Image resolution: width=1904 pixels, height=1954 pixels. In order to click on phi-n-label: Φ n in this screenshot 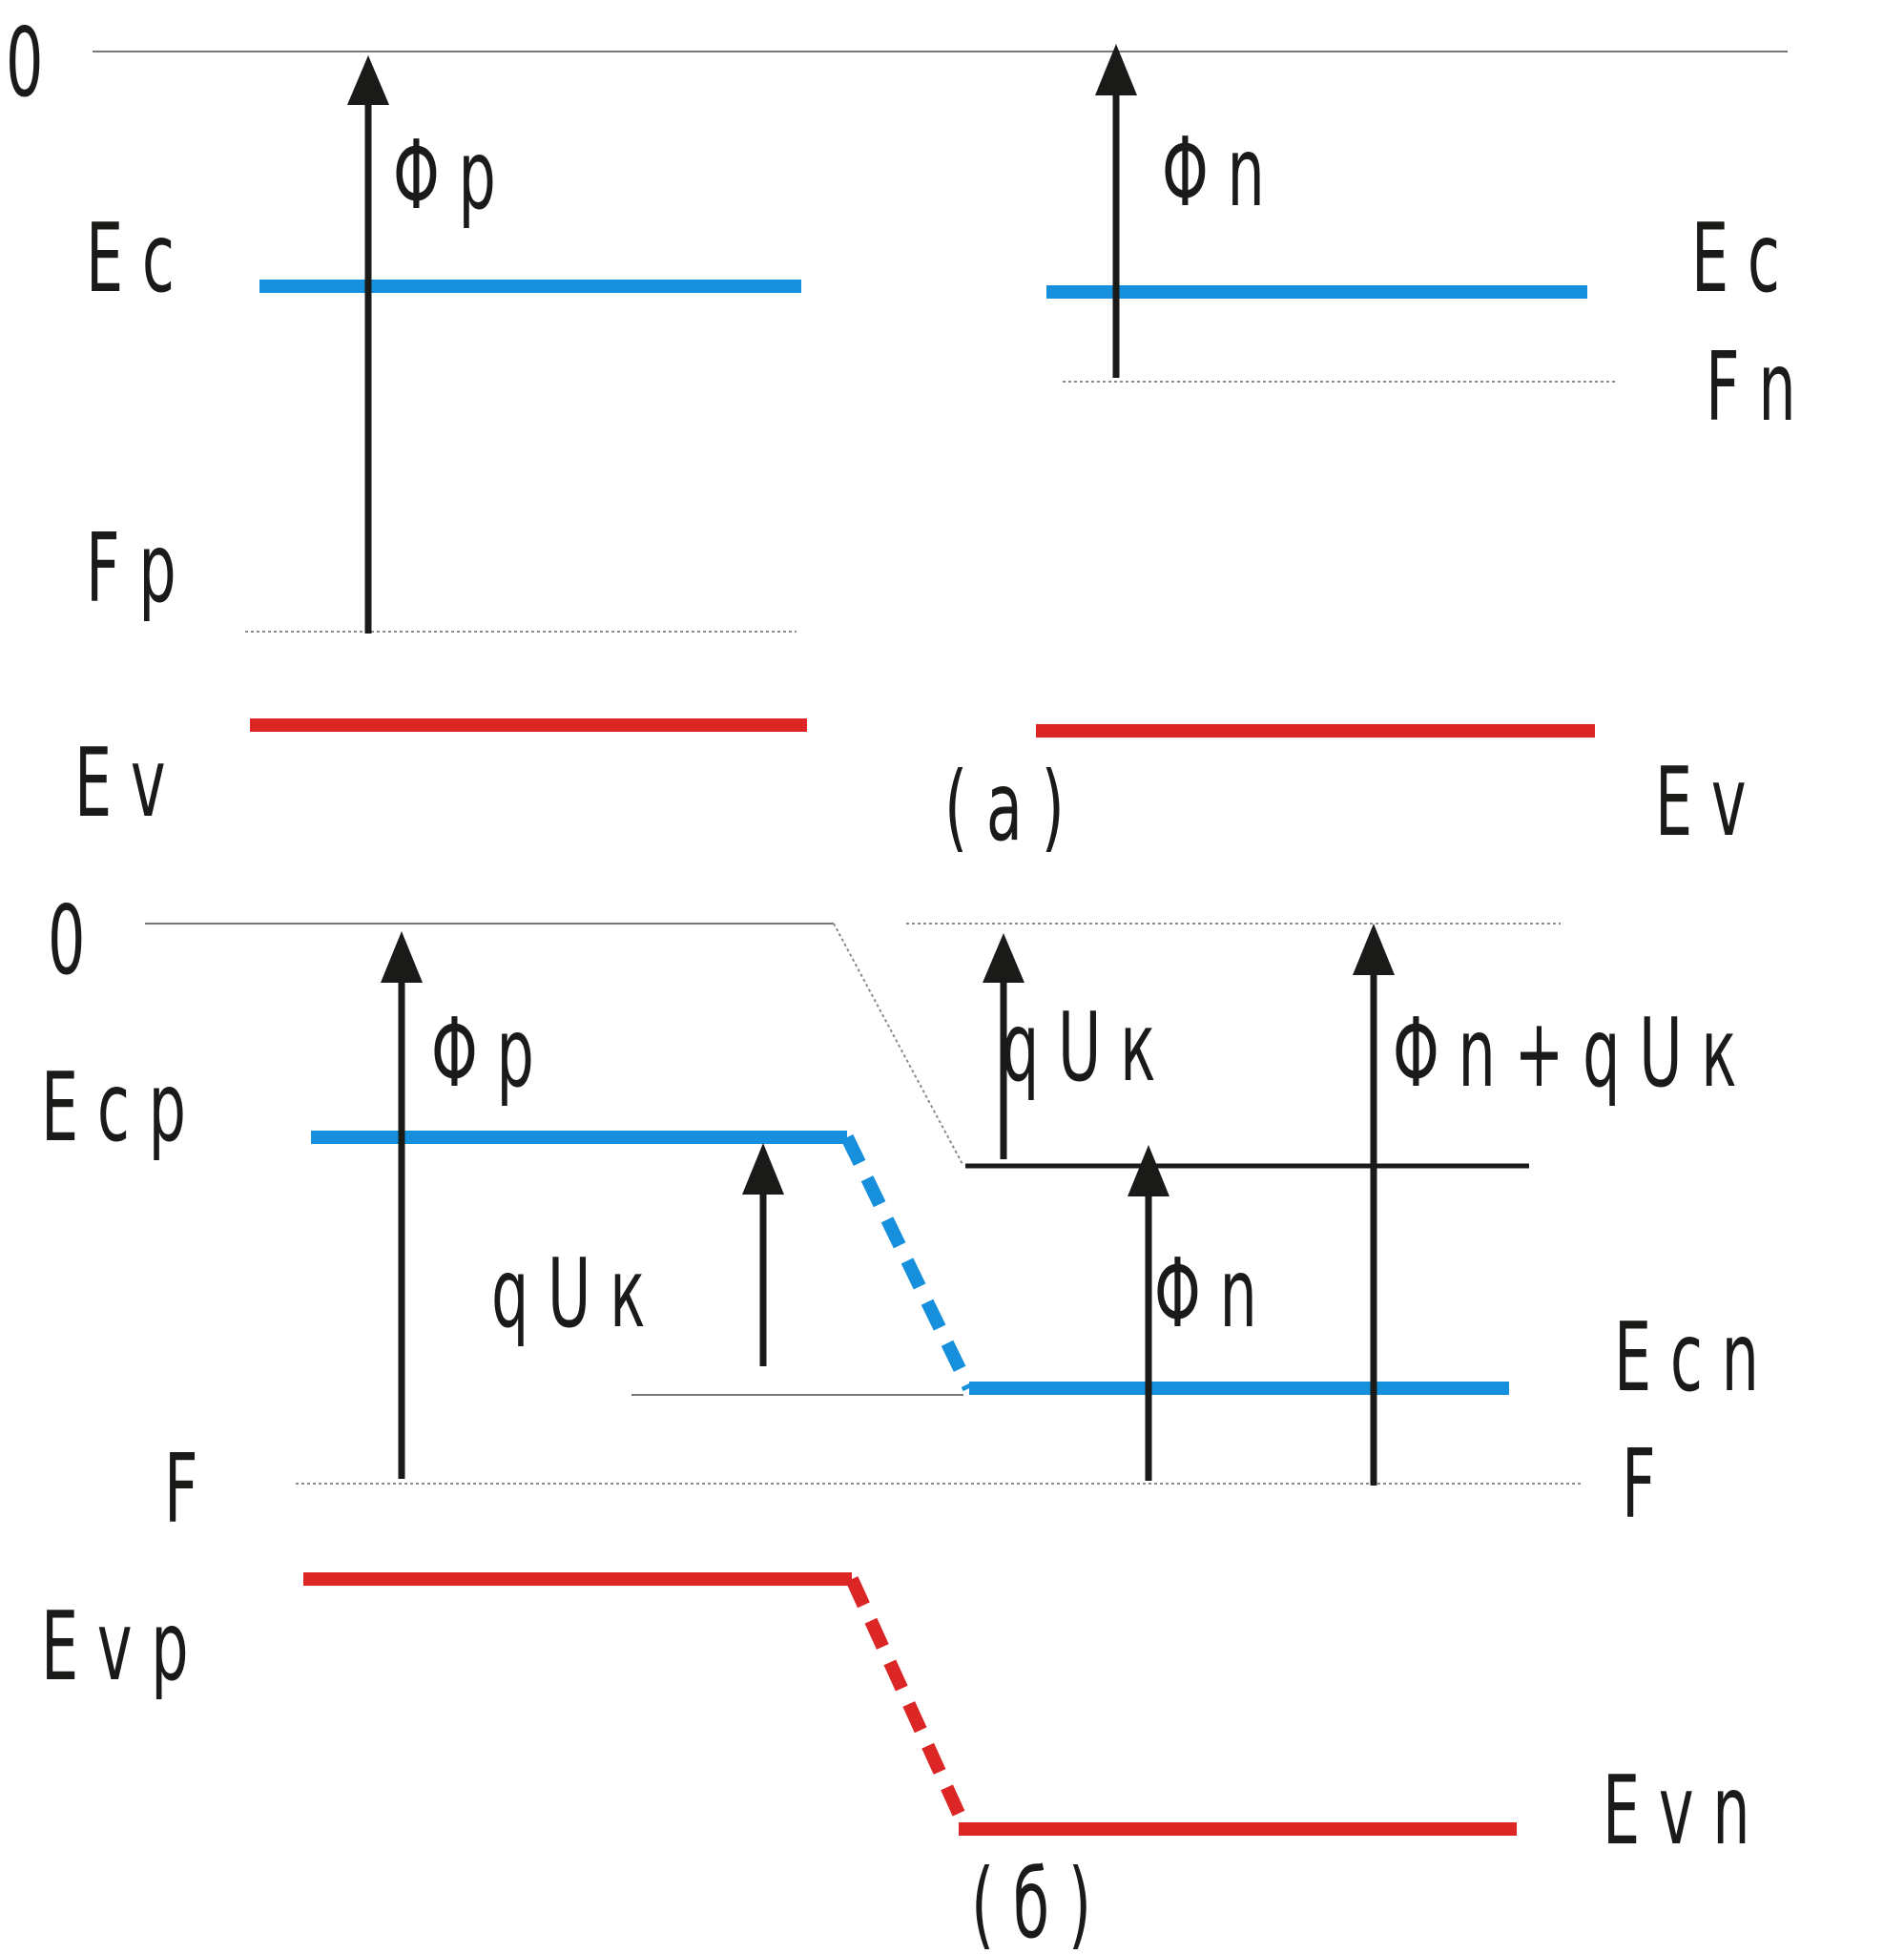, I will do `click(1213, 172)`.